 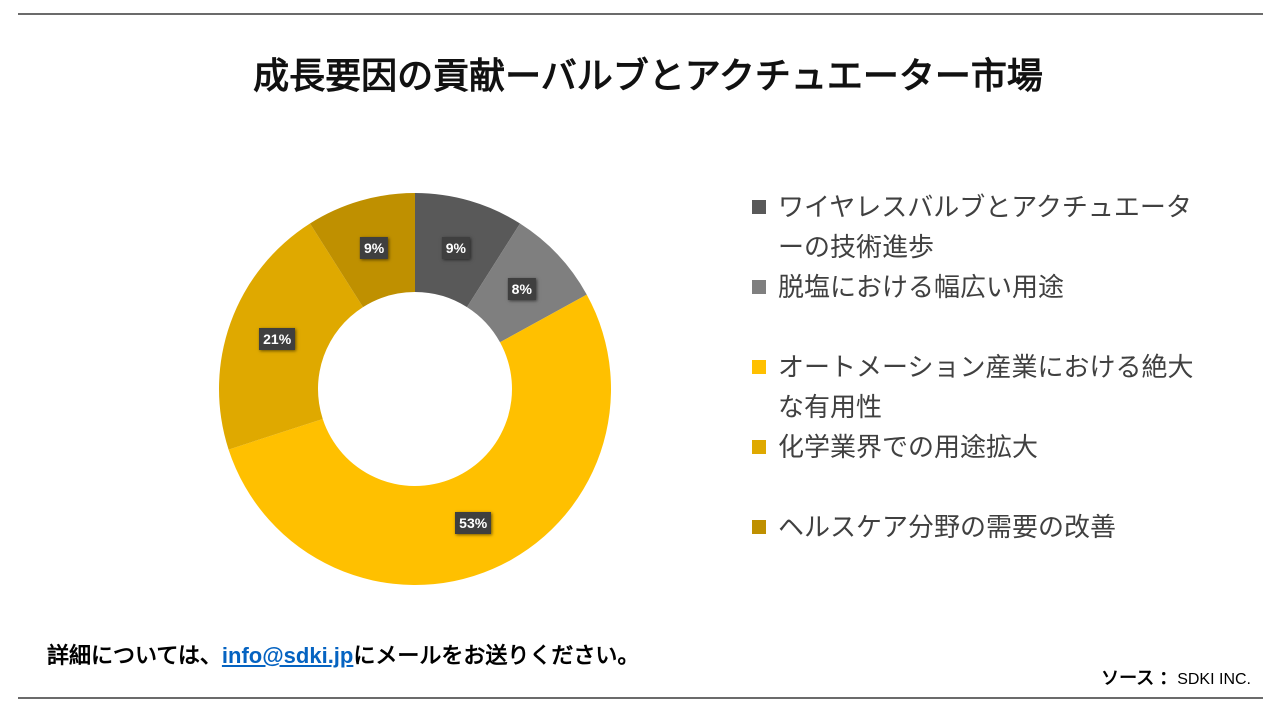 What do you see at coordinates (640, 14) in the screenshot?
I see `top-divider` at bounding box center [640, 14].